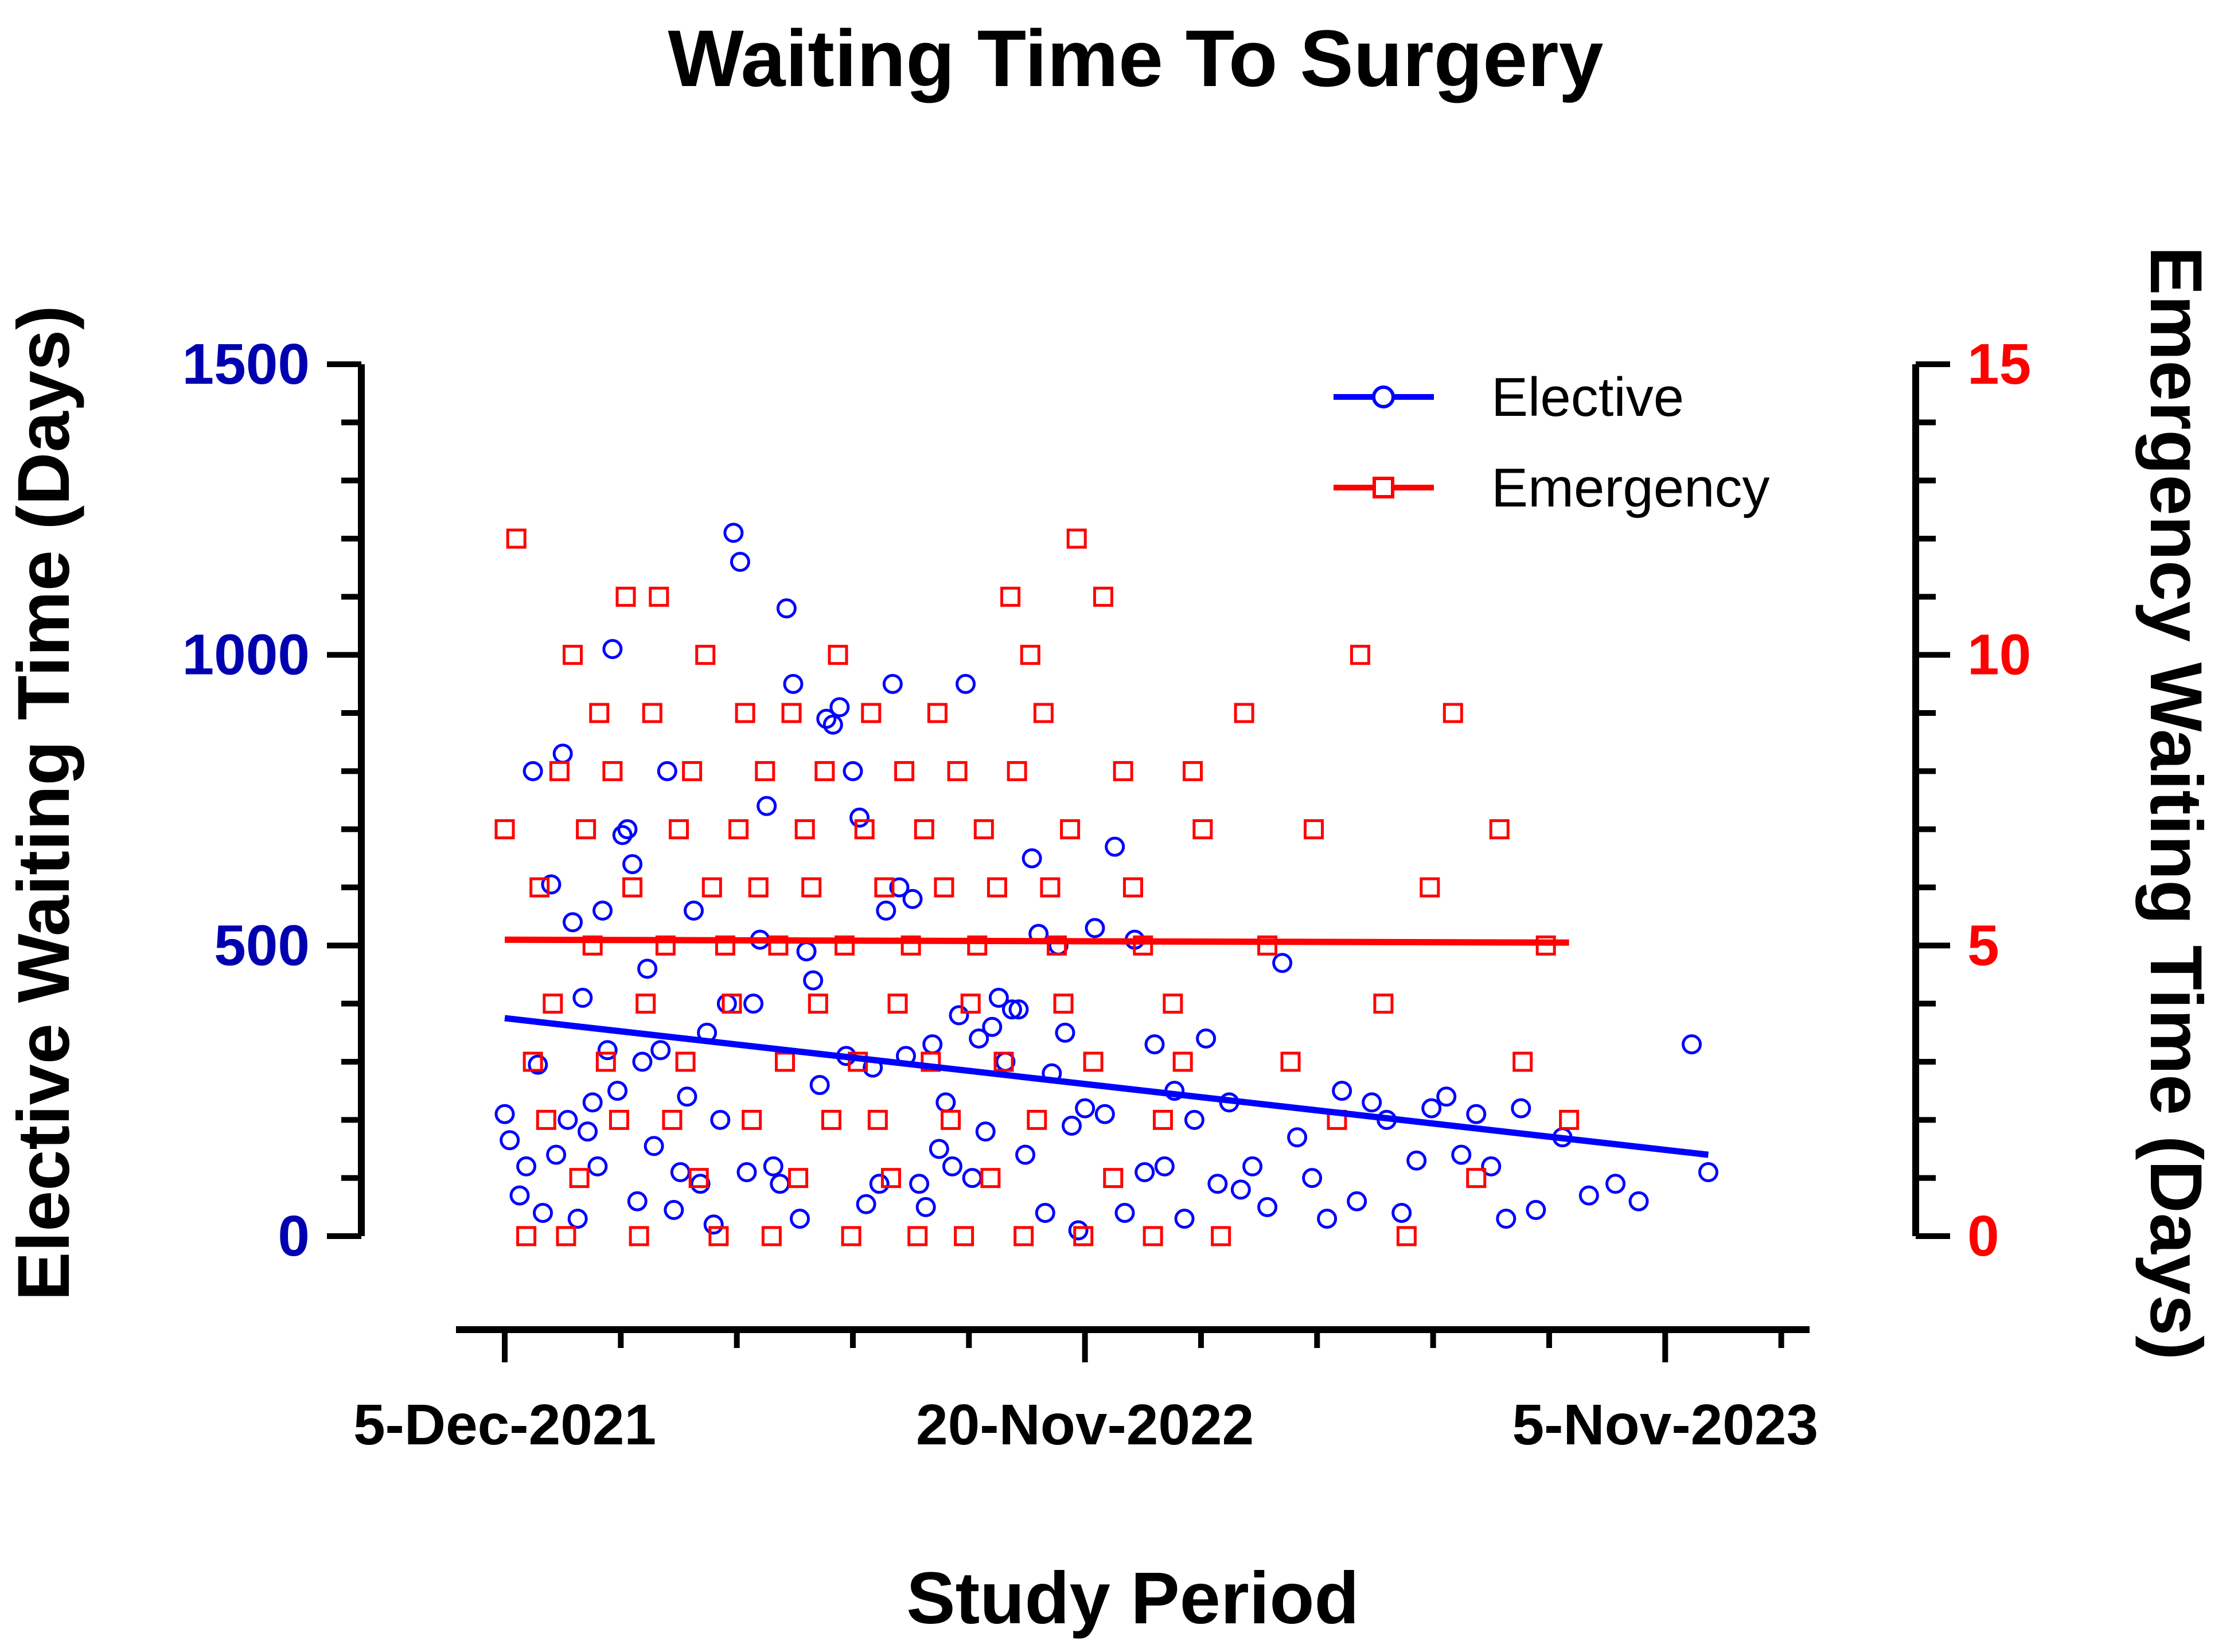 The height and width of the screenshot is (1652, 2230). Describe the element at coordinates (1136, 58) in the screenshot. I see `chart-title: Waiting Time To Surgery` at that location.